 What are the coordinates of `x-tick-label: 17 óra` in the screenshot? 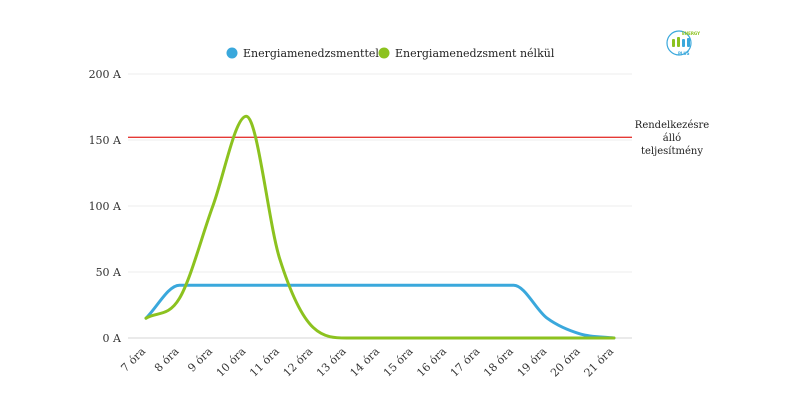 It's located at (465, 362).